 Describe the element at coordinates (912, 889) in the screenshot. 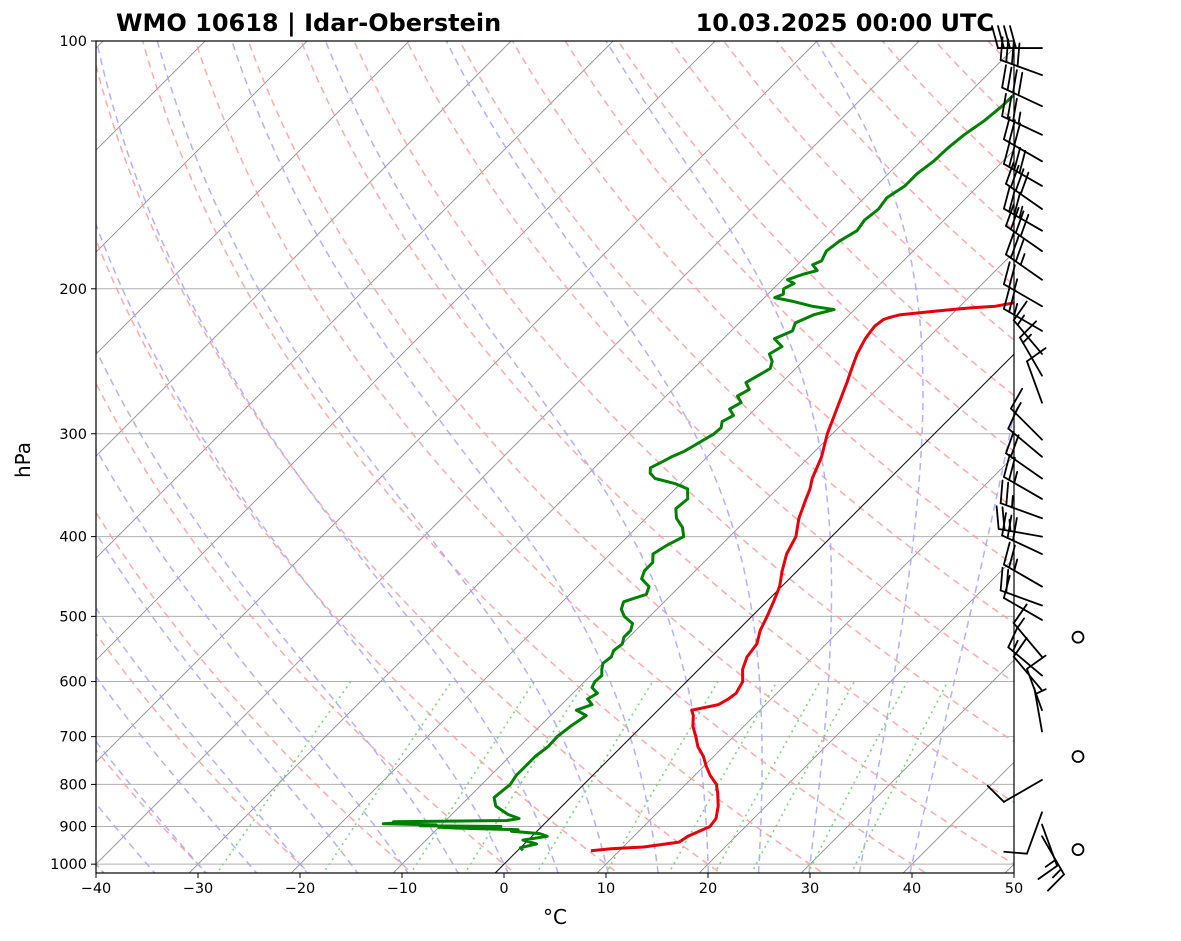

I see `x-tick-label: 40` at that location.